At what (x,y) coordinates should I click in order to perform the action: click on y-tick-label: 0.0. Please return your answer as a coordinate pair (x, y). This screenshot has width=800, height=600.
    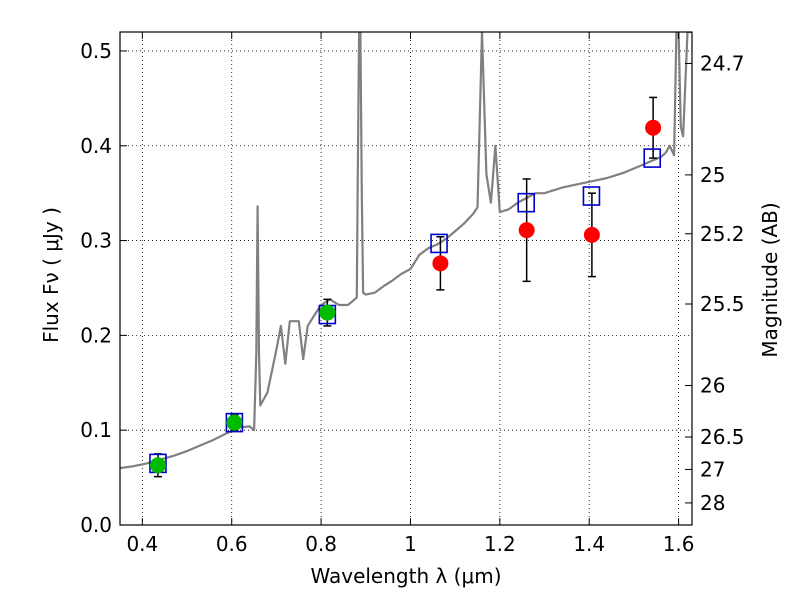
    Looking at the image, I should click on (96, 525).